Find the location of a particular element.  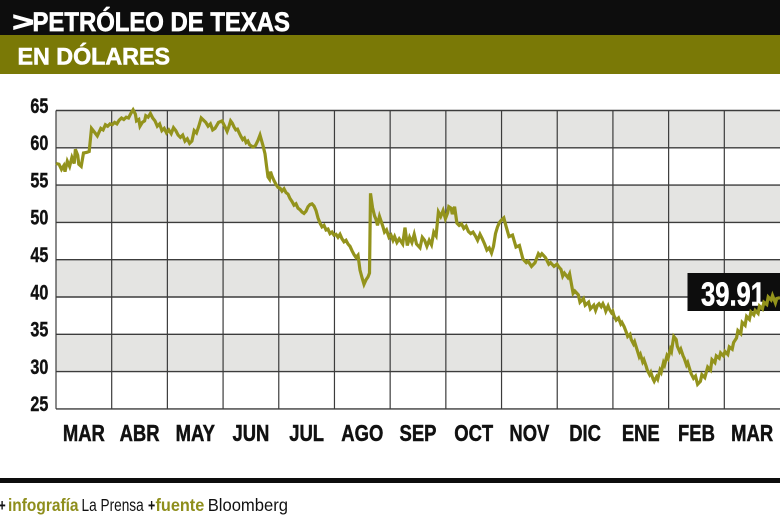

svg-text: ABR is located at coordinates (140, 434).